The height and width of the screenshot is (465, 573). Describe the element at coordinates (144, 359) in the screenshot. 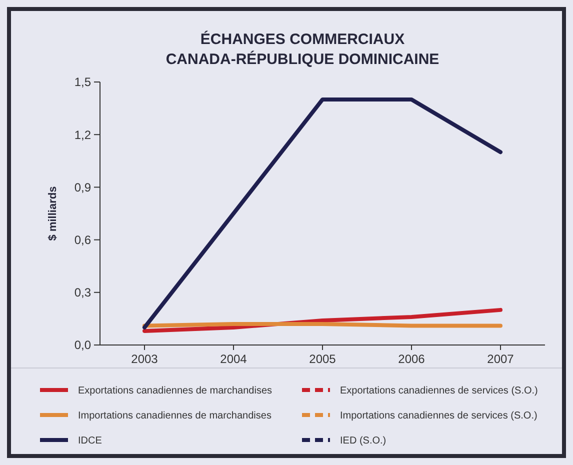

I see `x-tick-label: 2003` at that location.